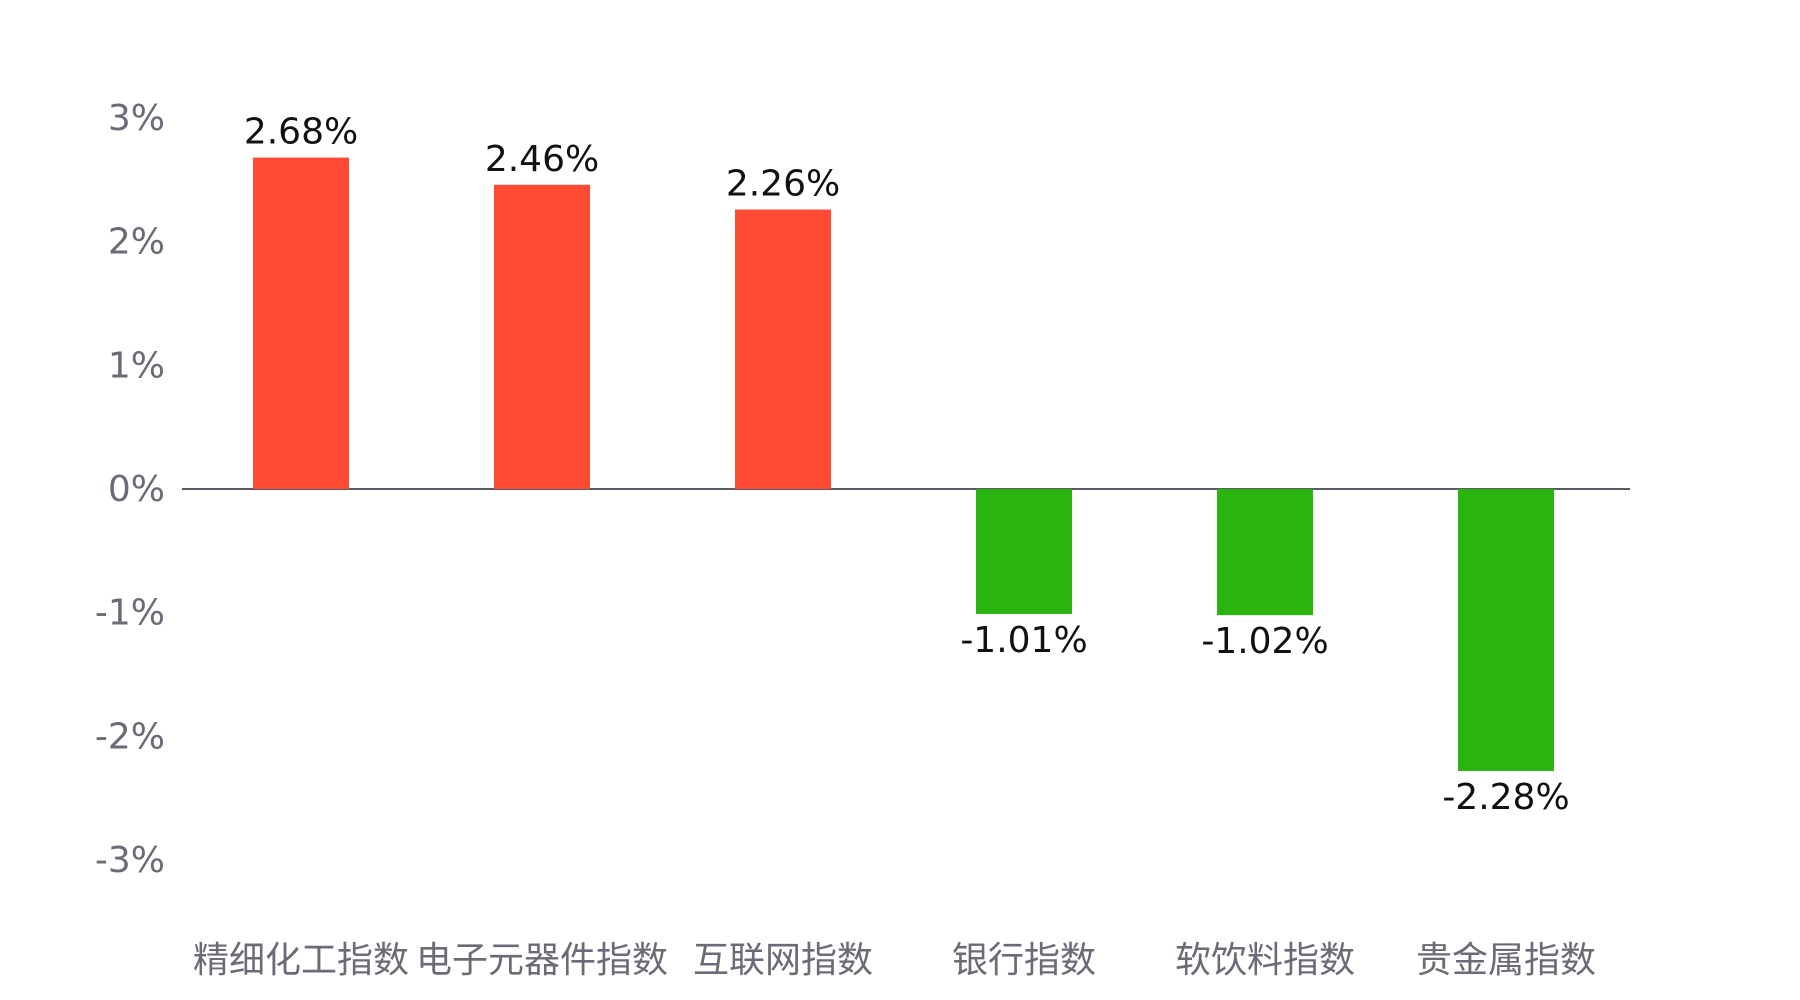 Image resolution: width=1800 pixels, height=1000 pixels. I want to click on data-label: 2.26%, so click(783, 184).